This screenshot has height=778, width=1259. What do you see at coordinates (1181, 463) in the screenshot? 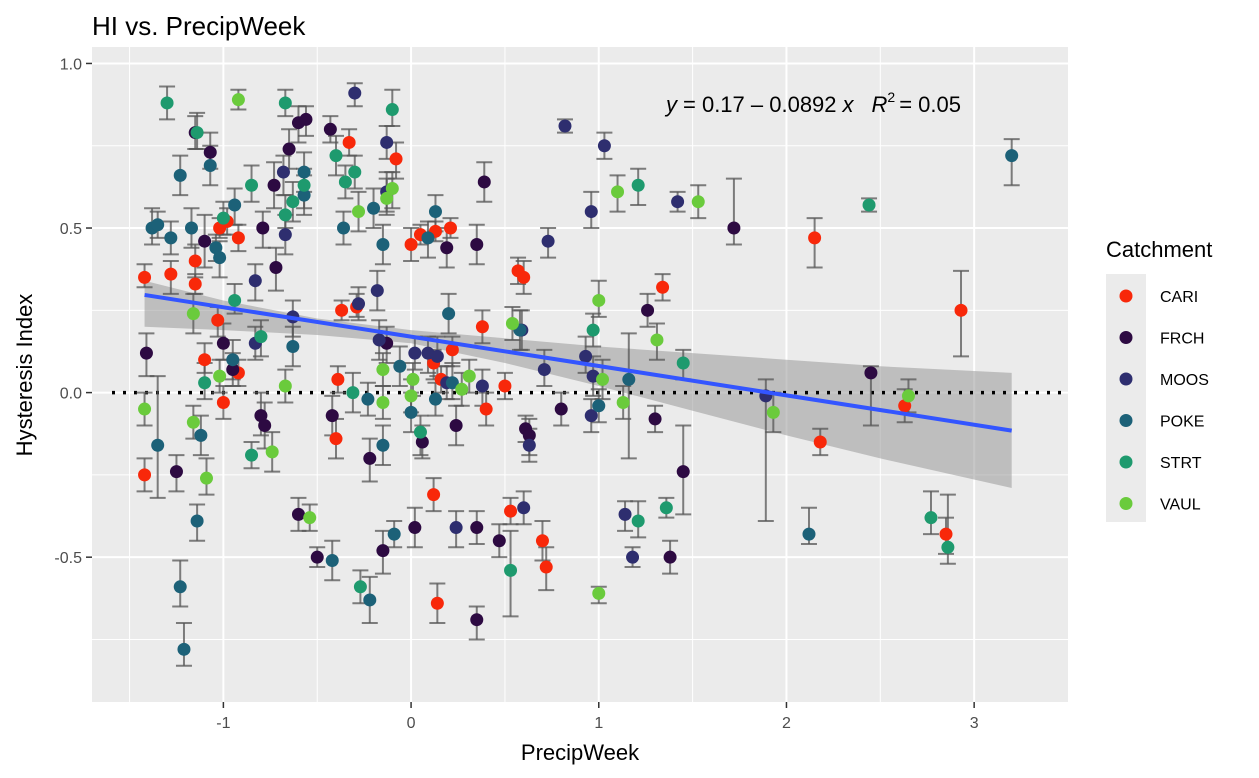
I see `legend-label-strt: STRT` at bounding box center [1181, 463].